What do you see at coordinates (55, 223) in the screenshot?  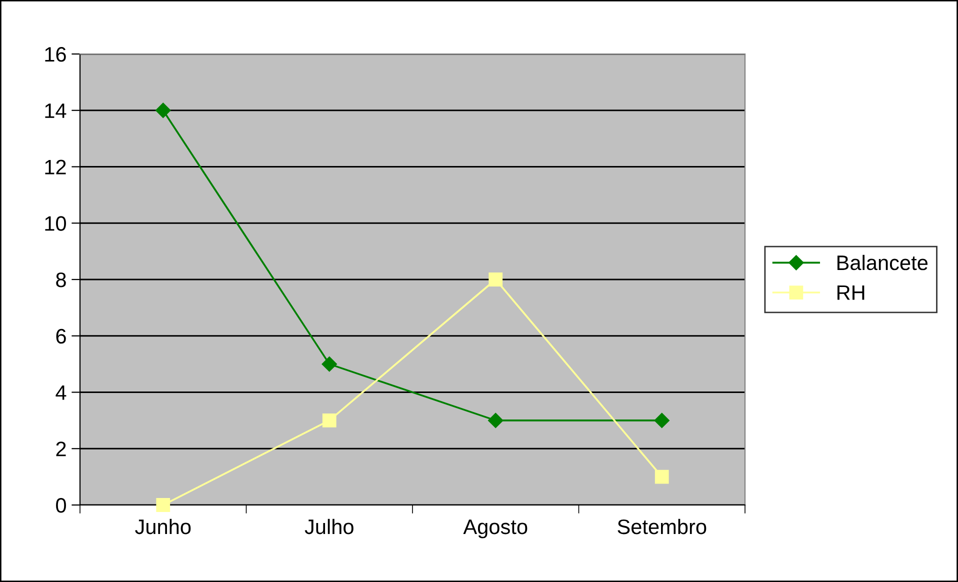 I see `y-tick-label: 10` at bounding box center [55, 223].